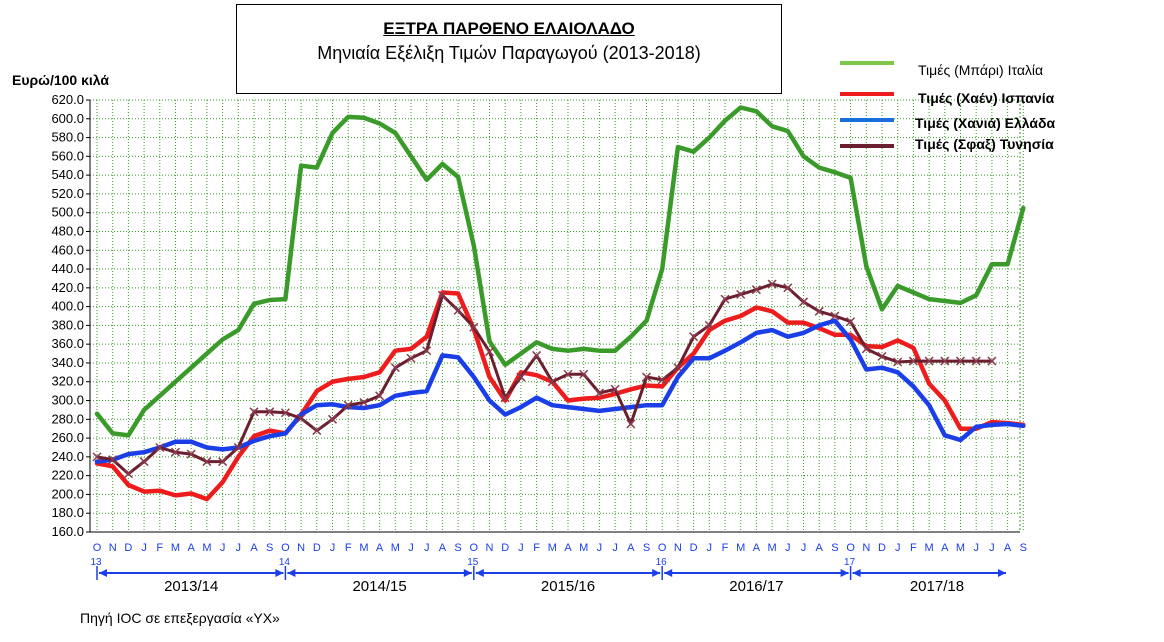  What do you see at coordinates (96, 562) in the screenshot?
I see `year-marker-label: 13` at bounding box center [96, 562].